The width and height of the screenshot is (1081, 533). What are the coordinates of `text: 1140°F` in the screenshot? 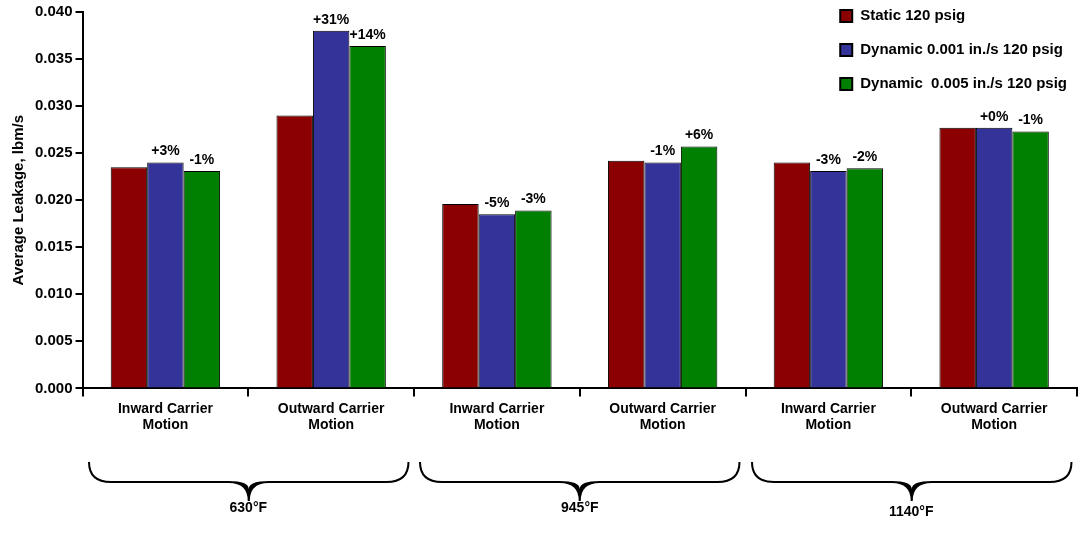 It's located at (911, 511).